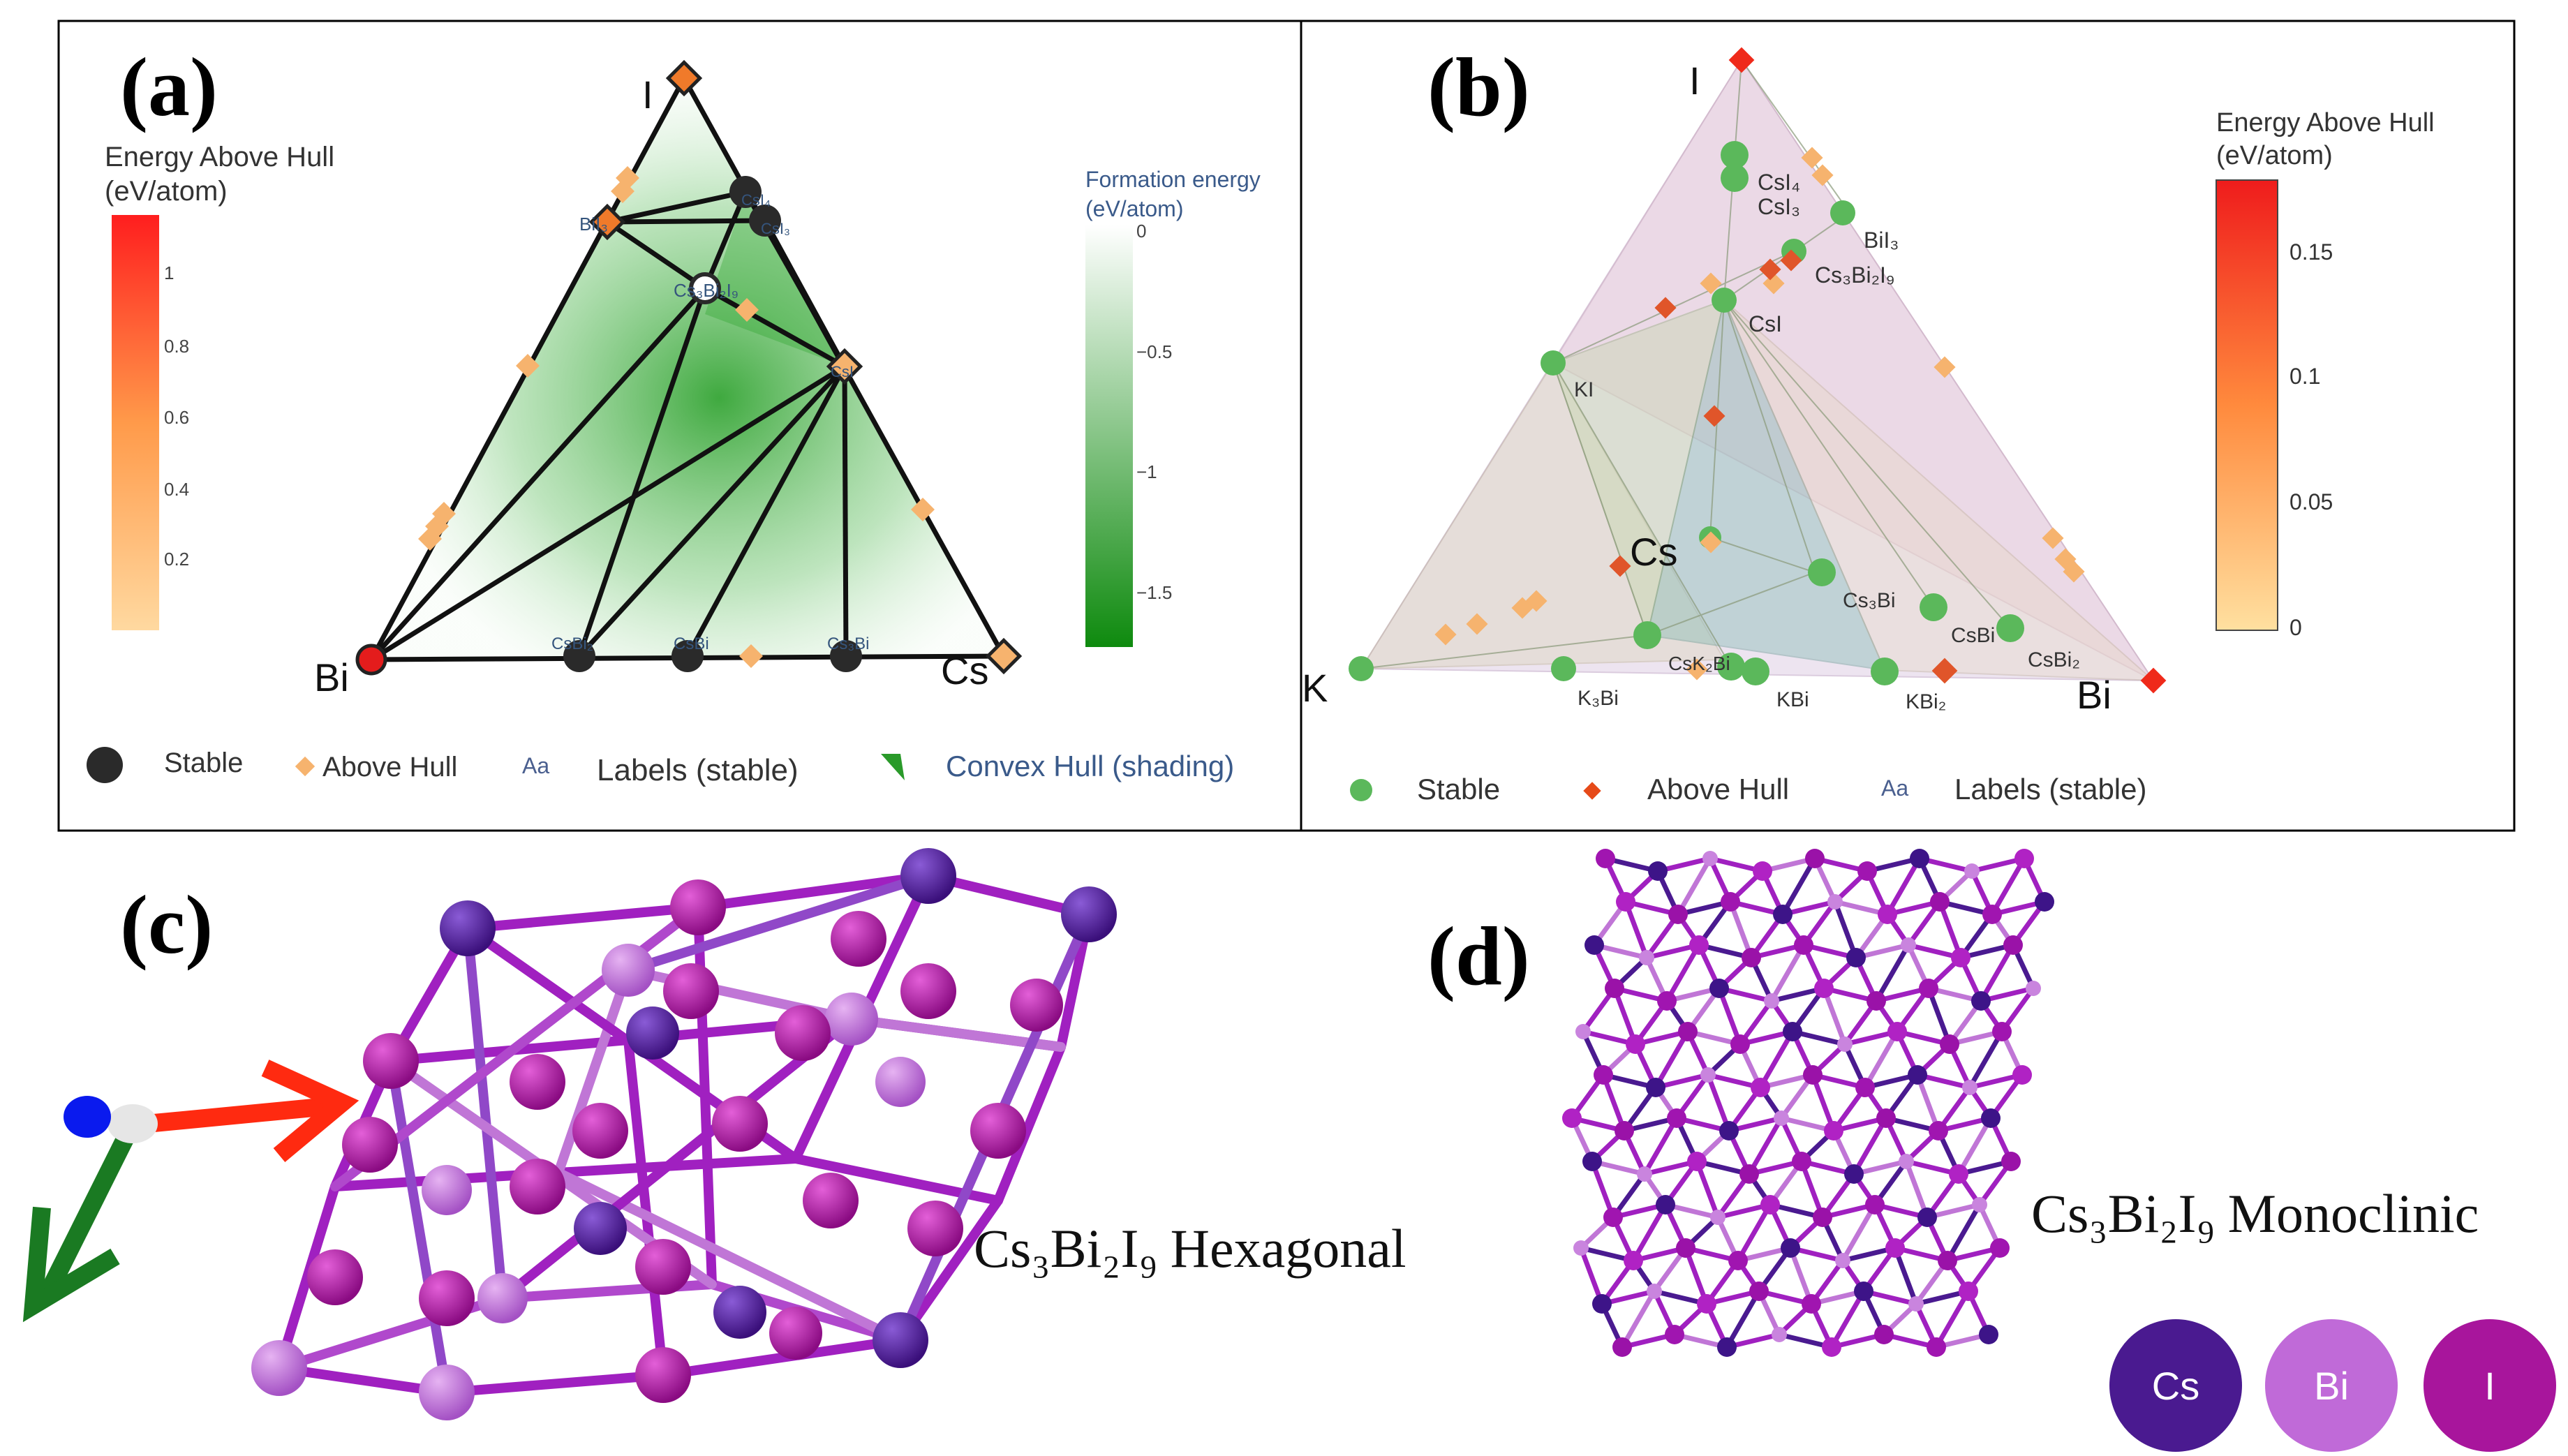 The image size is (2568, 1456). I want to click on panel-b-colorbar, so click(2247, 405).